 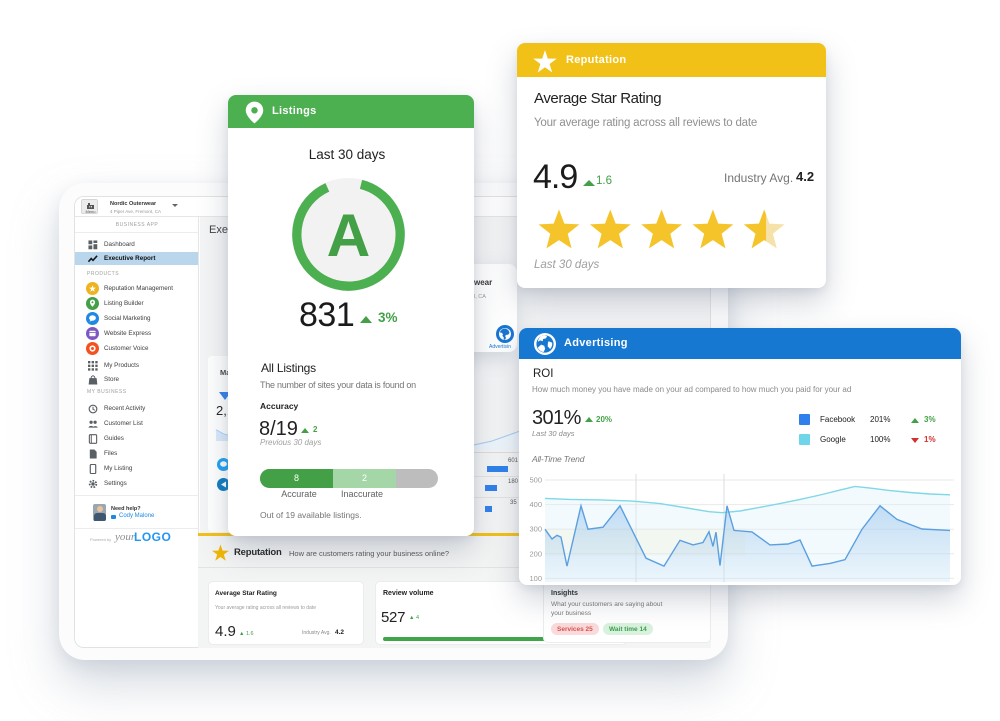 I want to click on svg-text: 300, so click(x=535, y=529).